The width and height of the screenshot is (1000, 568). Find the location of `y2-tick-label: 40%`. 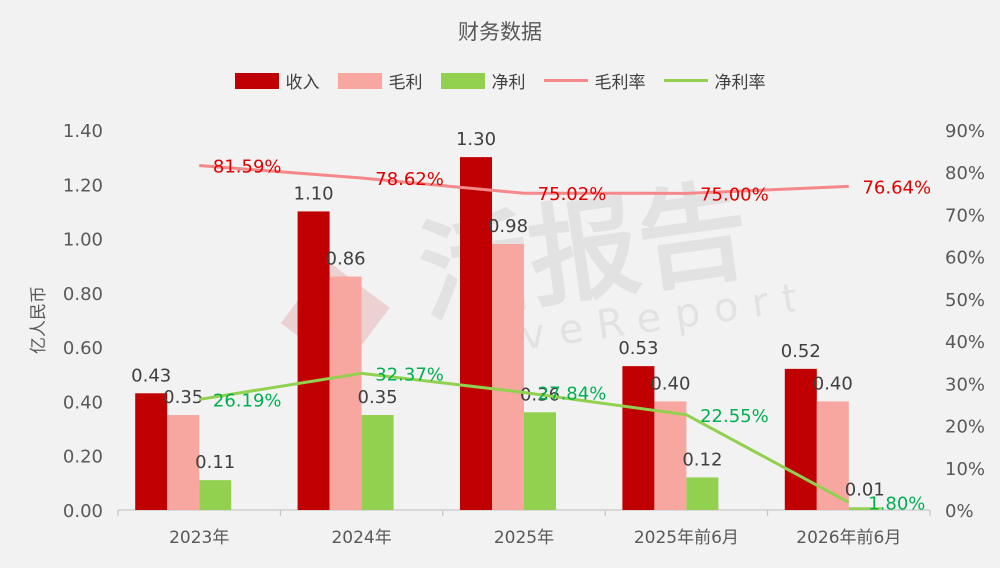

y2-tick-label: 40% is located at coordinates (965, 342).